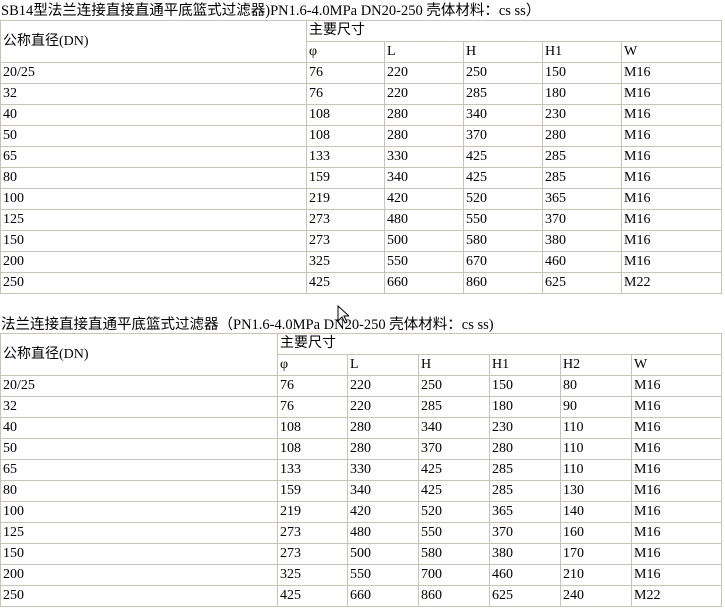 This screenshot has width=725, height=613. I want to click on table-row: 250 425 660 860 625 240 M22, so click(361, 596).